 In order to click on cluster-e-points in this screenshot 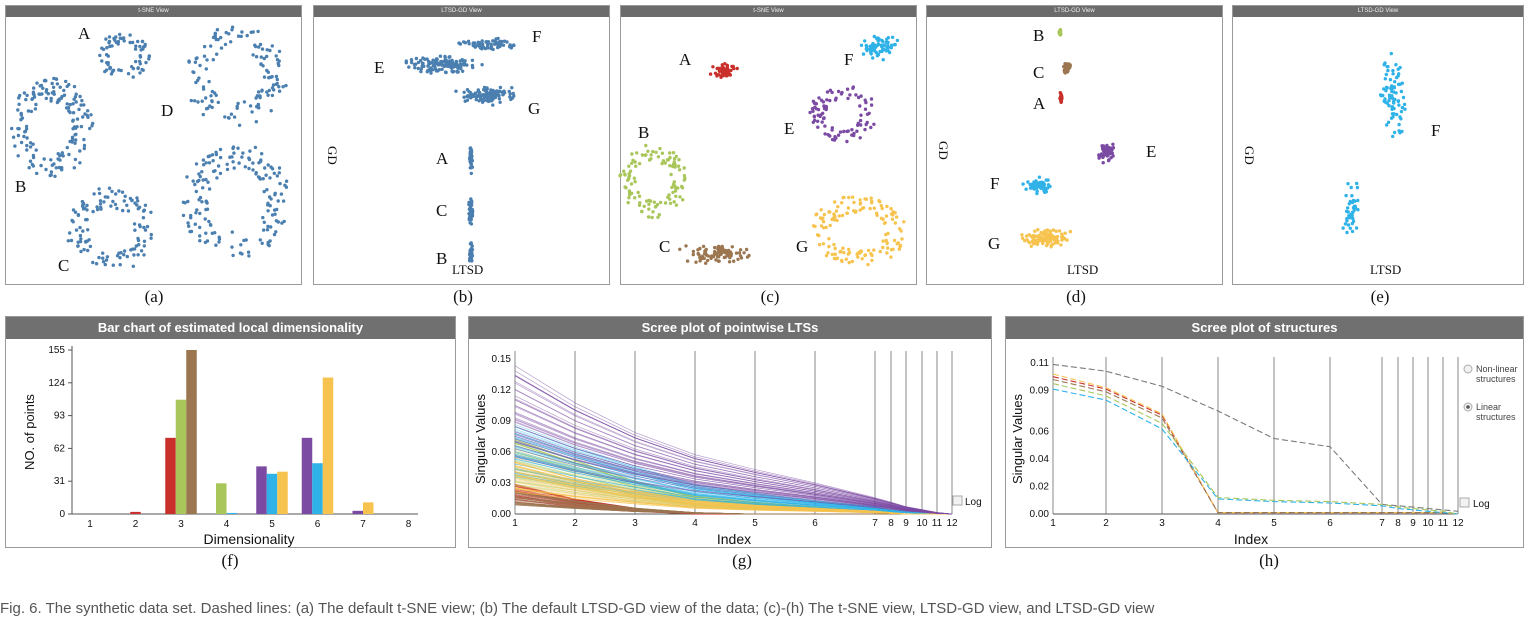, I will do `click(1106, 153)`.